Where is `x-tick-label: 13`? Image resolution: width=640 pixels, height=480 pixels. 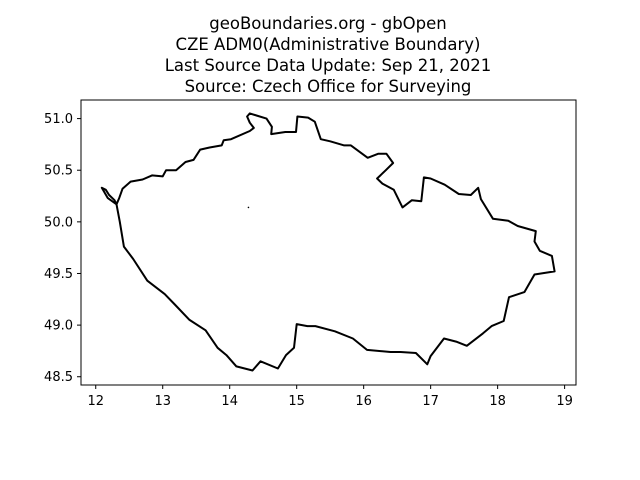 x-tick-label: 13 is located at coordinates (162, 401).